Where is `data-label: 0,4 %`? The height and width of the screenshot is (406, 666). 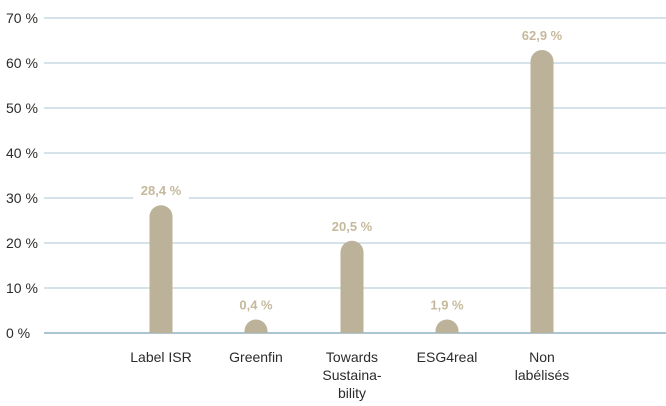
data-label: 0,4 % is located at coordinates (256, 305).